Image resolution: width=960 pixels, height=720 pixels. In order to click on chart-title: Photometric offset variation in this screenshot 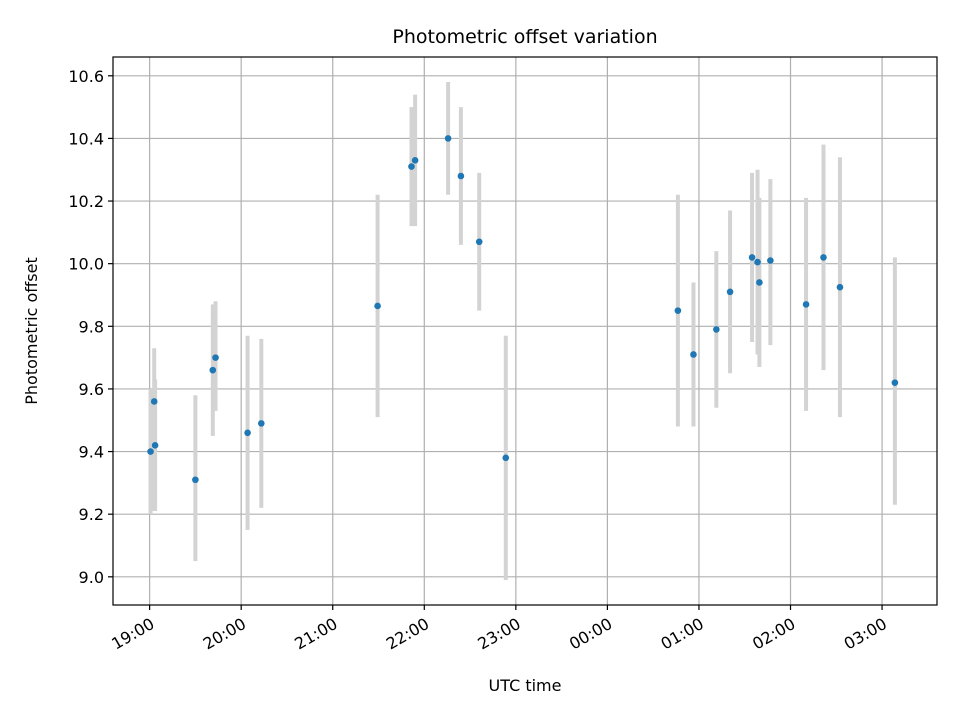, I will do `click(524, 37)`.